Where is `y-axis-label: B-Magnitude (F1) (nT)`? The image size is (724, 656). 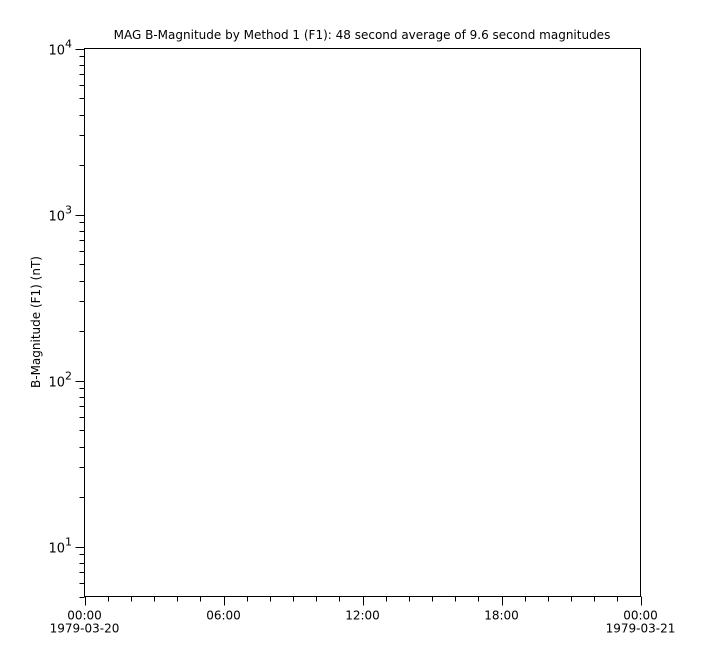 y-axis-label: B-Magnitude (F1) (nT) is located at coordinates (36, 322).